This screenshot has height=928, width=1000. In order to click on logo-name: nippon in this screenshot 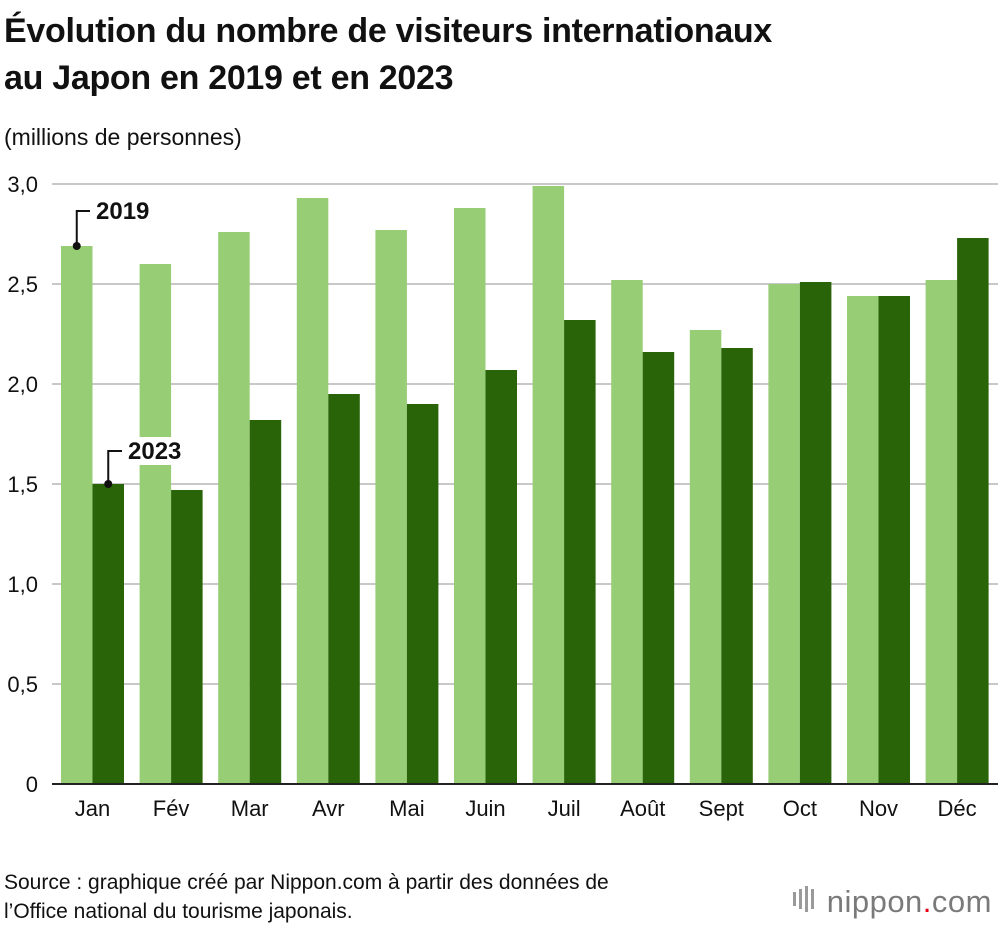, I will do `click(874, 901)`.